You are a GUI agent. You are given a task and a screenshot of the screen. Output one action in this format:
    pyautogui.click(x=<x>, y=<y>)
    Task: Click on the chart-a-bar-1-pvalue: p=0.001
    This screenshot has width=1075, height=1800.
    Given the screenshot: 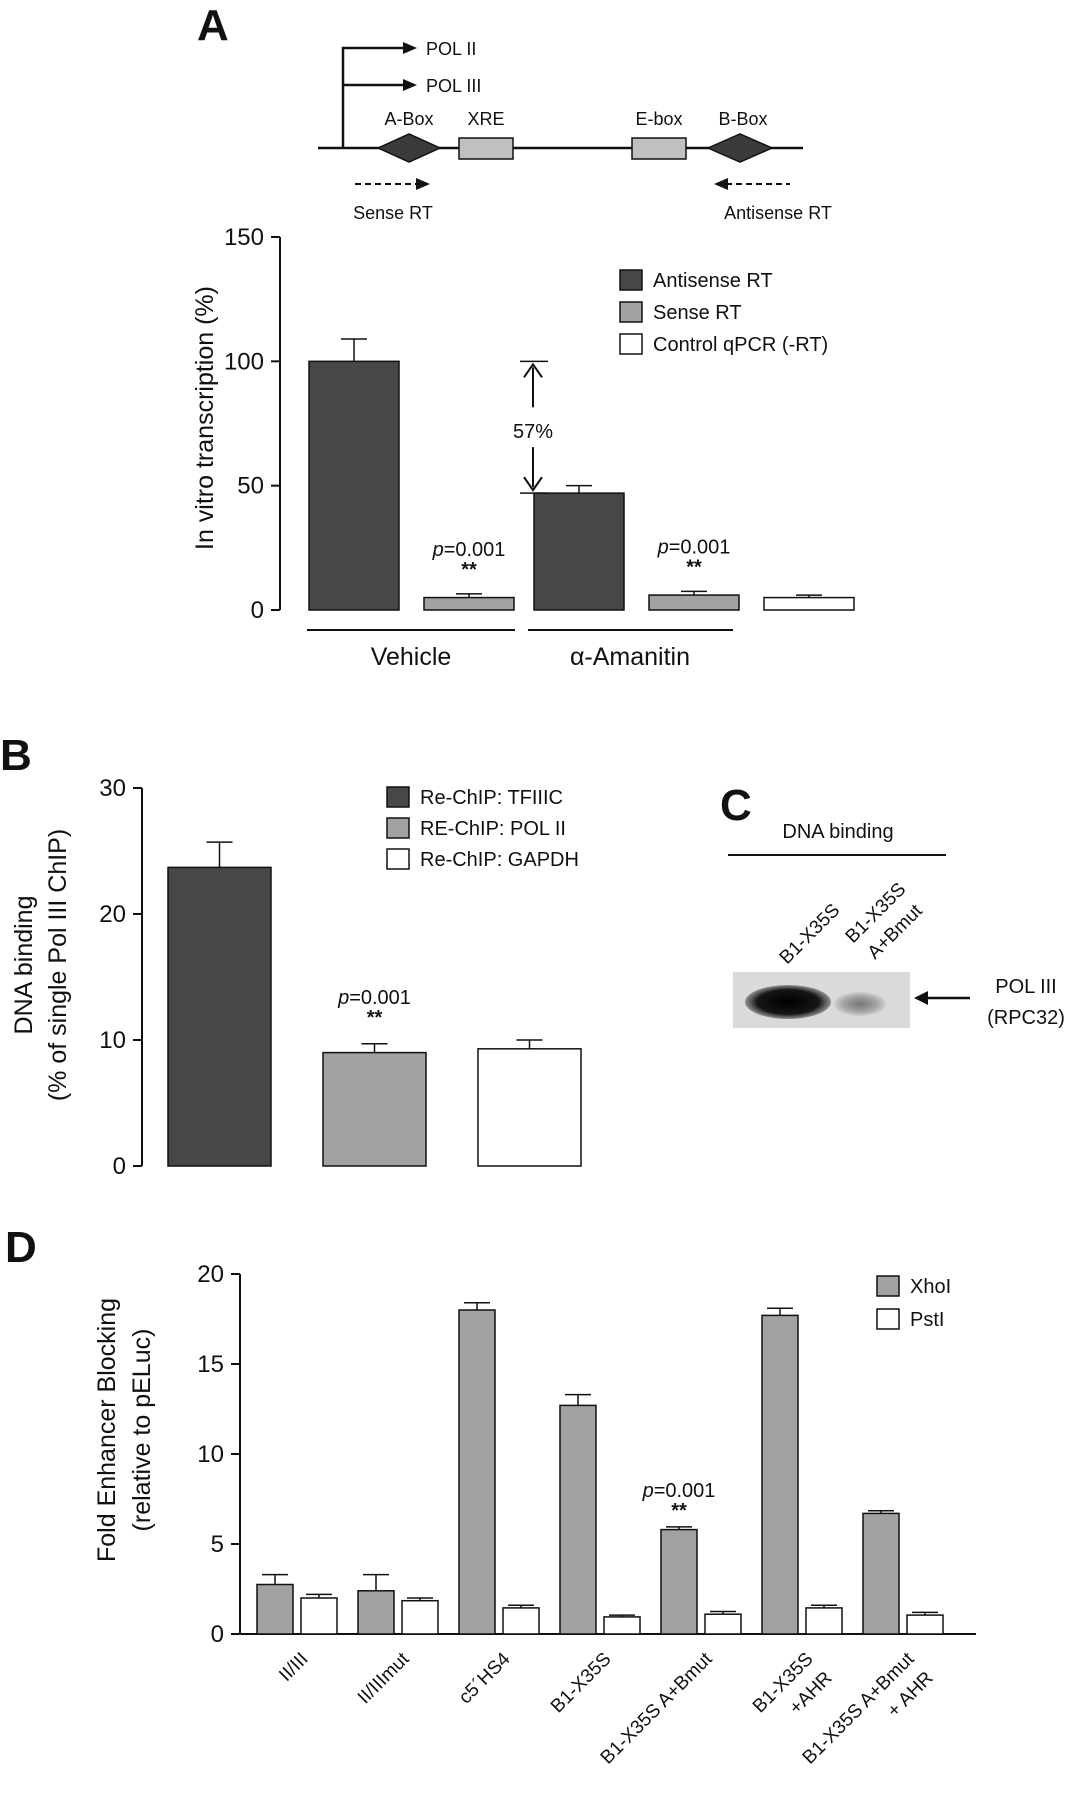 What is the action you would take?
    pyautogui.click(x=469, y=550)
    